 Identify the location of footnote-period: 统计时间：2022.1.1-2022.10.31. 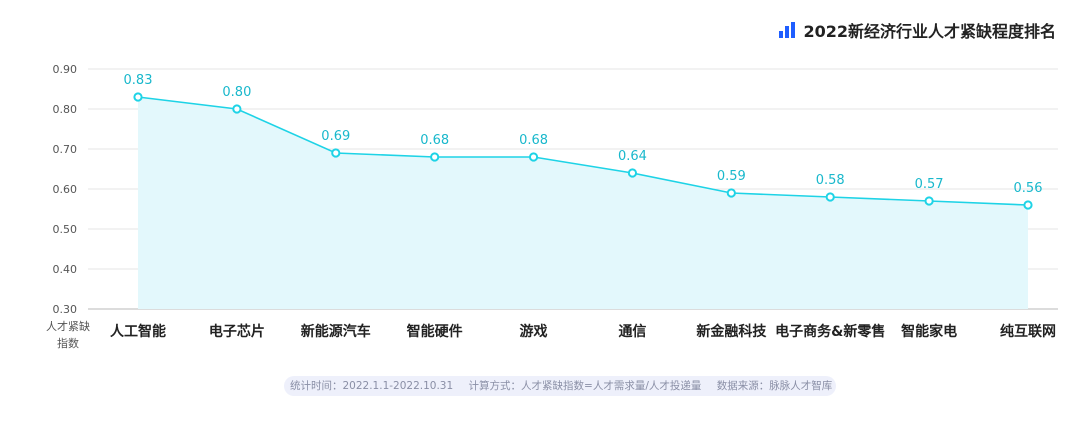
(372, 386).